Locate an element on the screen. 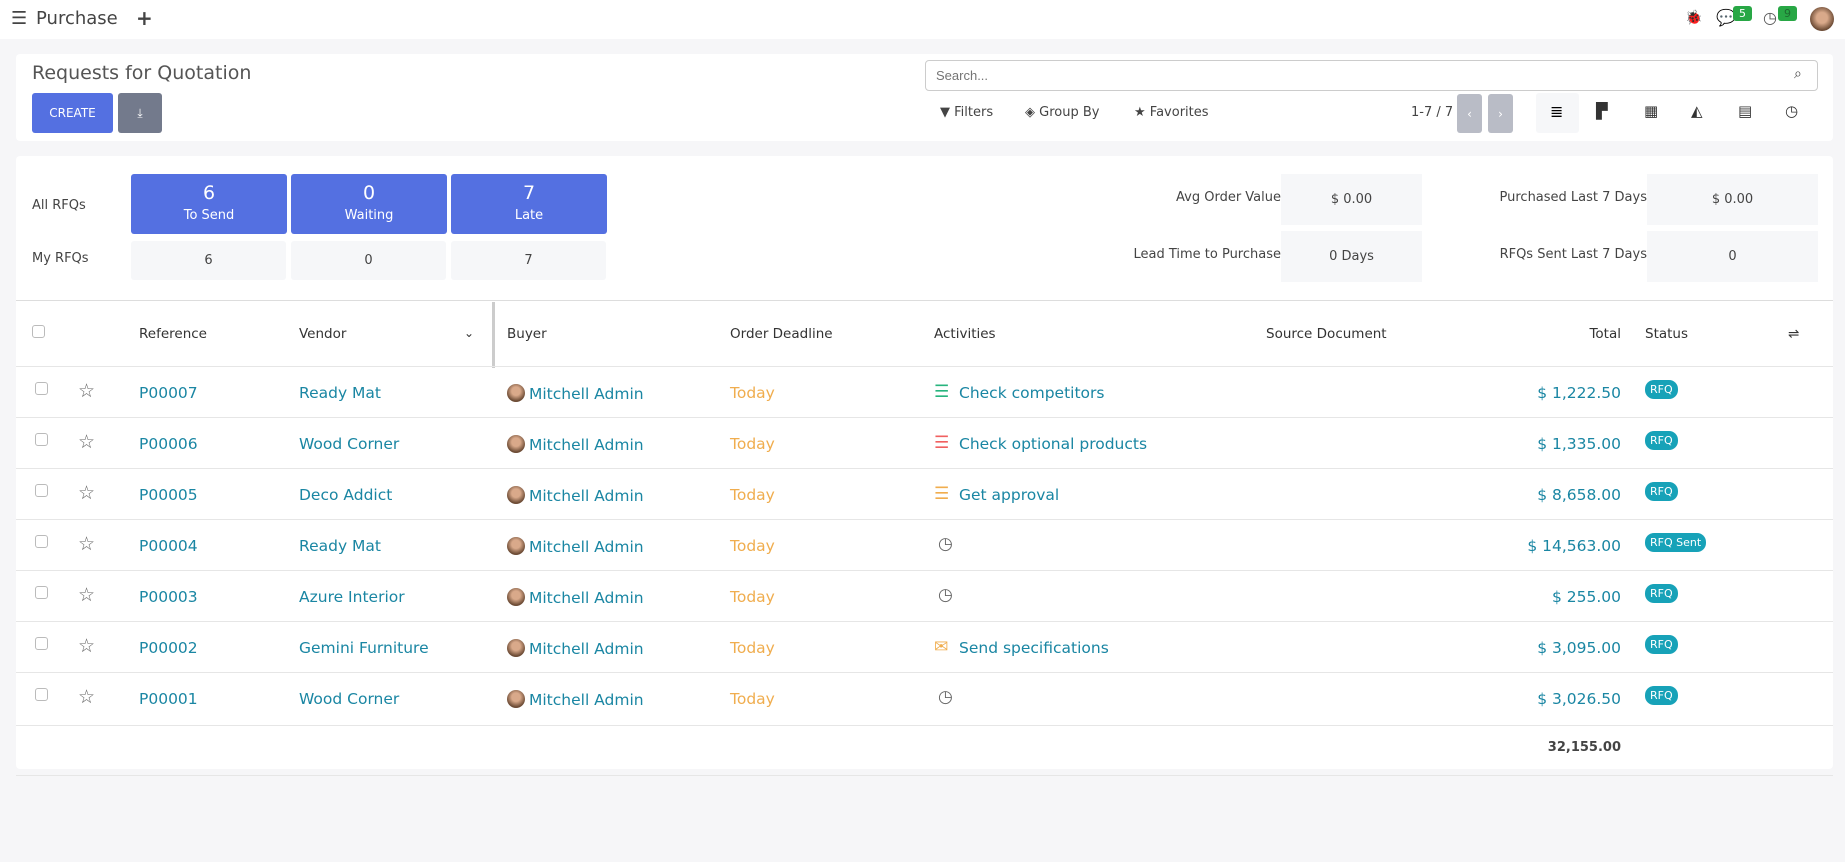 This screenshot has width=1845, height=862. vendor: Deco Addict is located at coordinates (346, 495).